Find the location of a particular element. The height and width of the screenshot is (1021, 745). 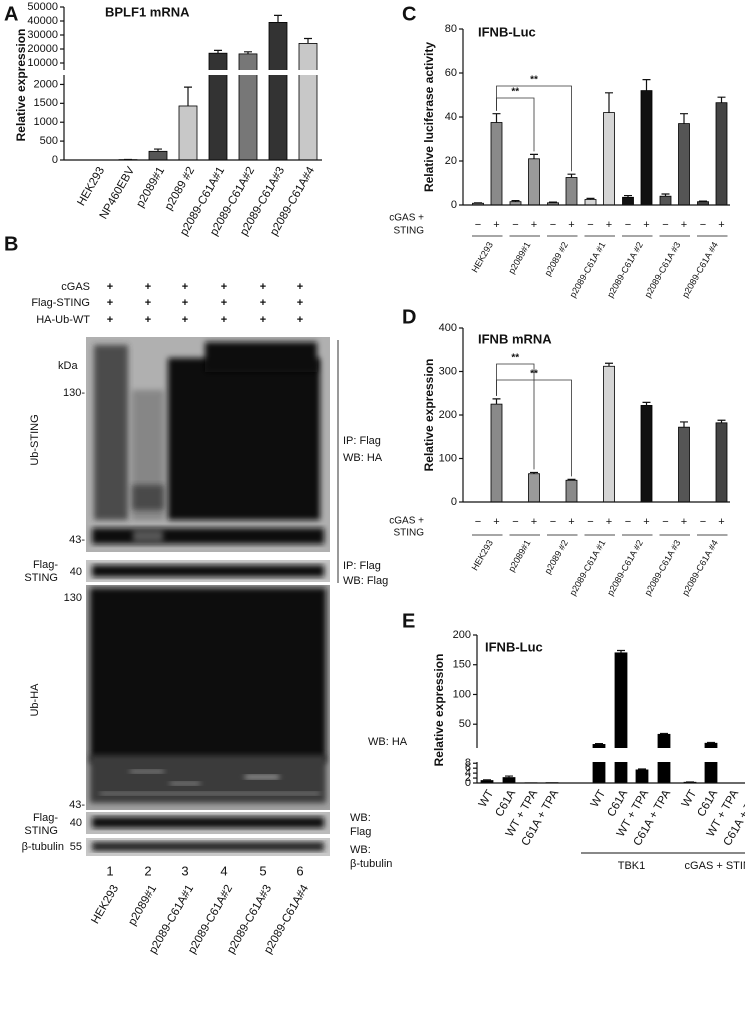

y-tick-label: 80 is located at coordinates (451, 29).